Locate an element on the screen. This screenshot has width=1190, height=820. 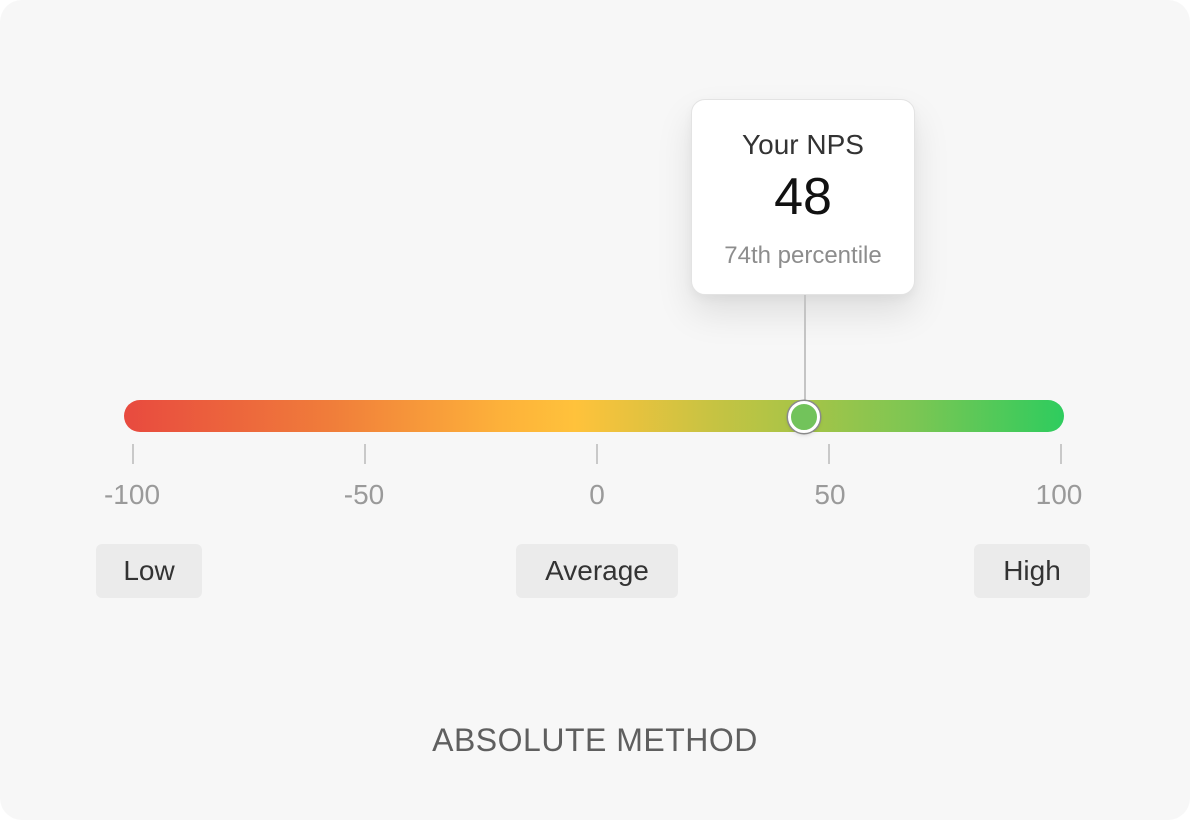
tick-label: -50 is located at coordinates (364, 494).